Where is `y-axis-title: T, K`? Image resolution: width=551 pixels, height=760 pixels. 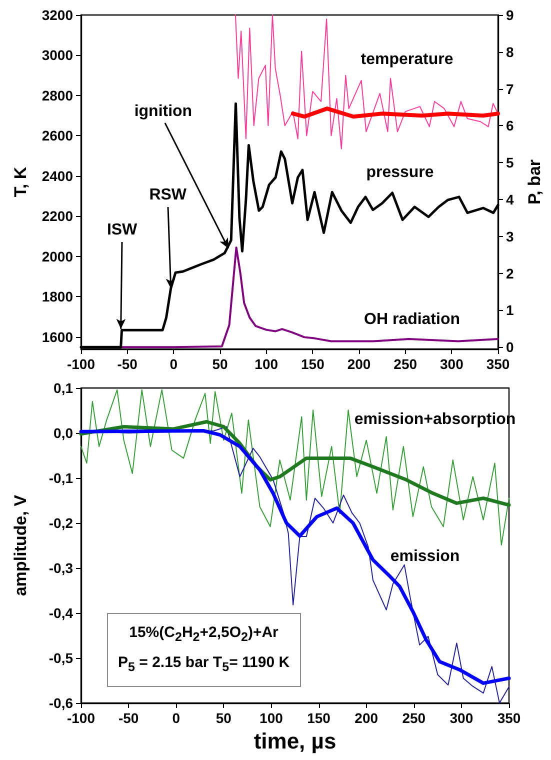 y-axis-title: T, K is located at coordinates (20, 182).